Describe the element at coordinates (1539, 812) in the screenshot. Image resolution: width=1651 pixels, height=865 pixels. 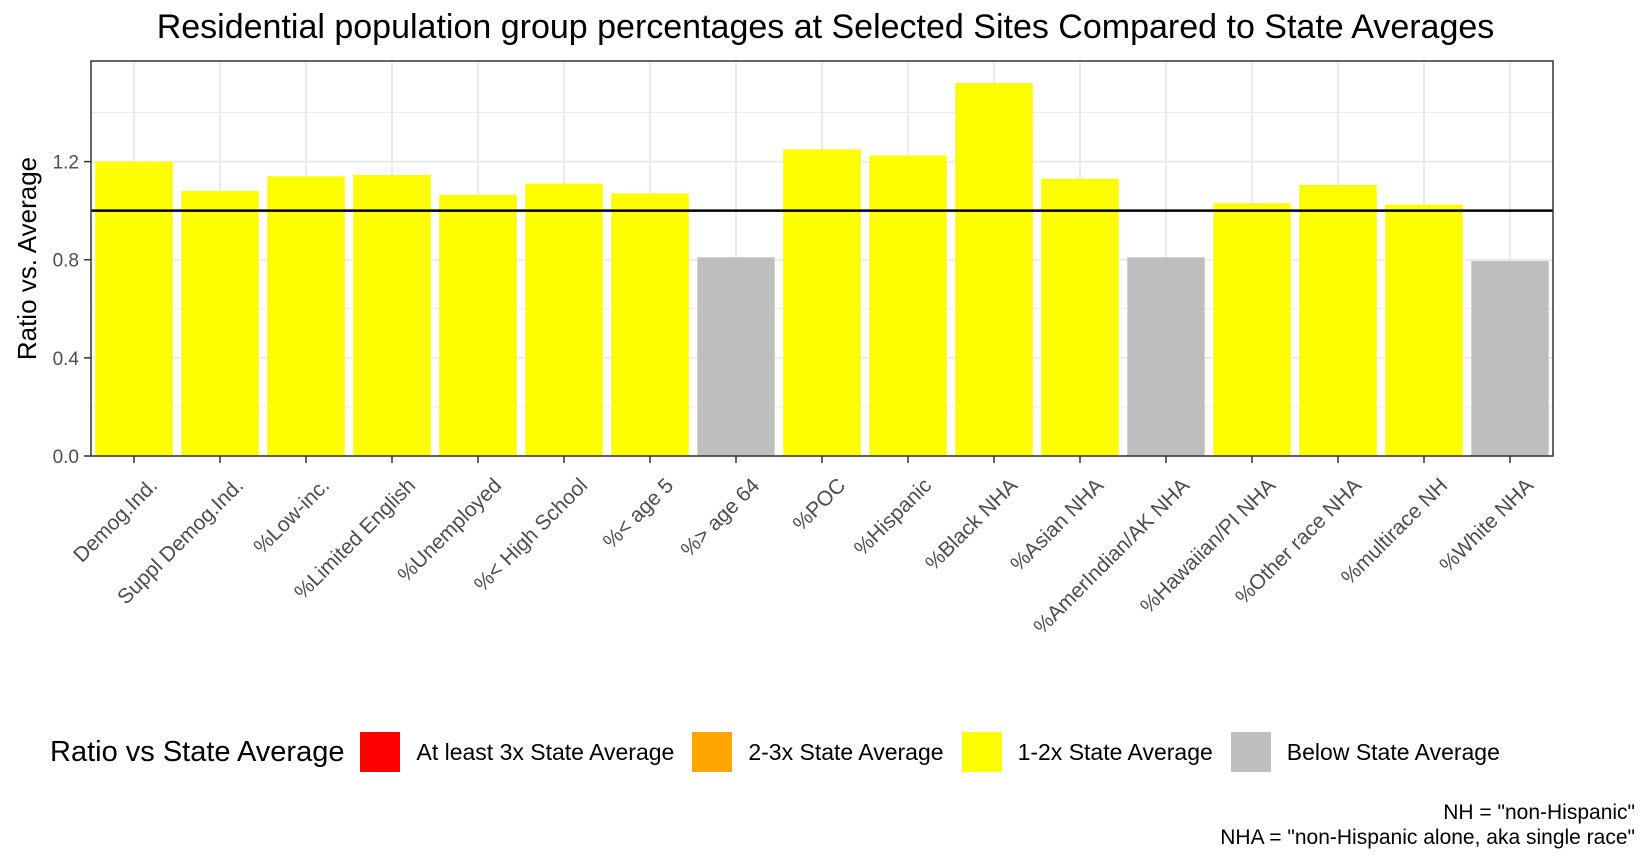
I see `caption-nh: NH = "non-Hispanic"` at that location.